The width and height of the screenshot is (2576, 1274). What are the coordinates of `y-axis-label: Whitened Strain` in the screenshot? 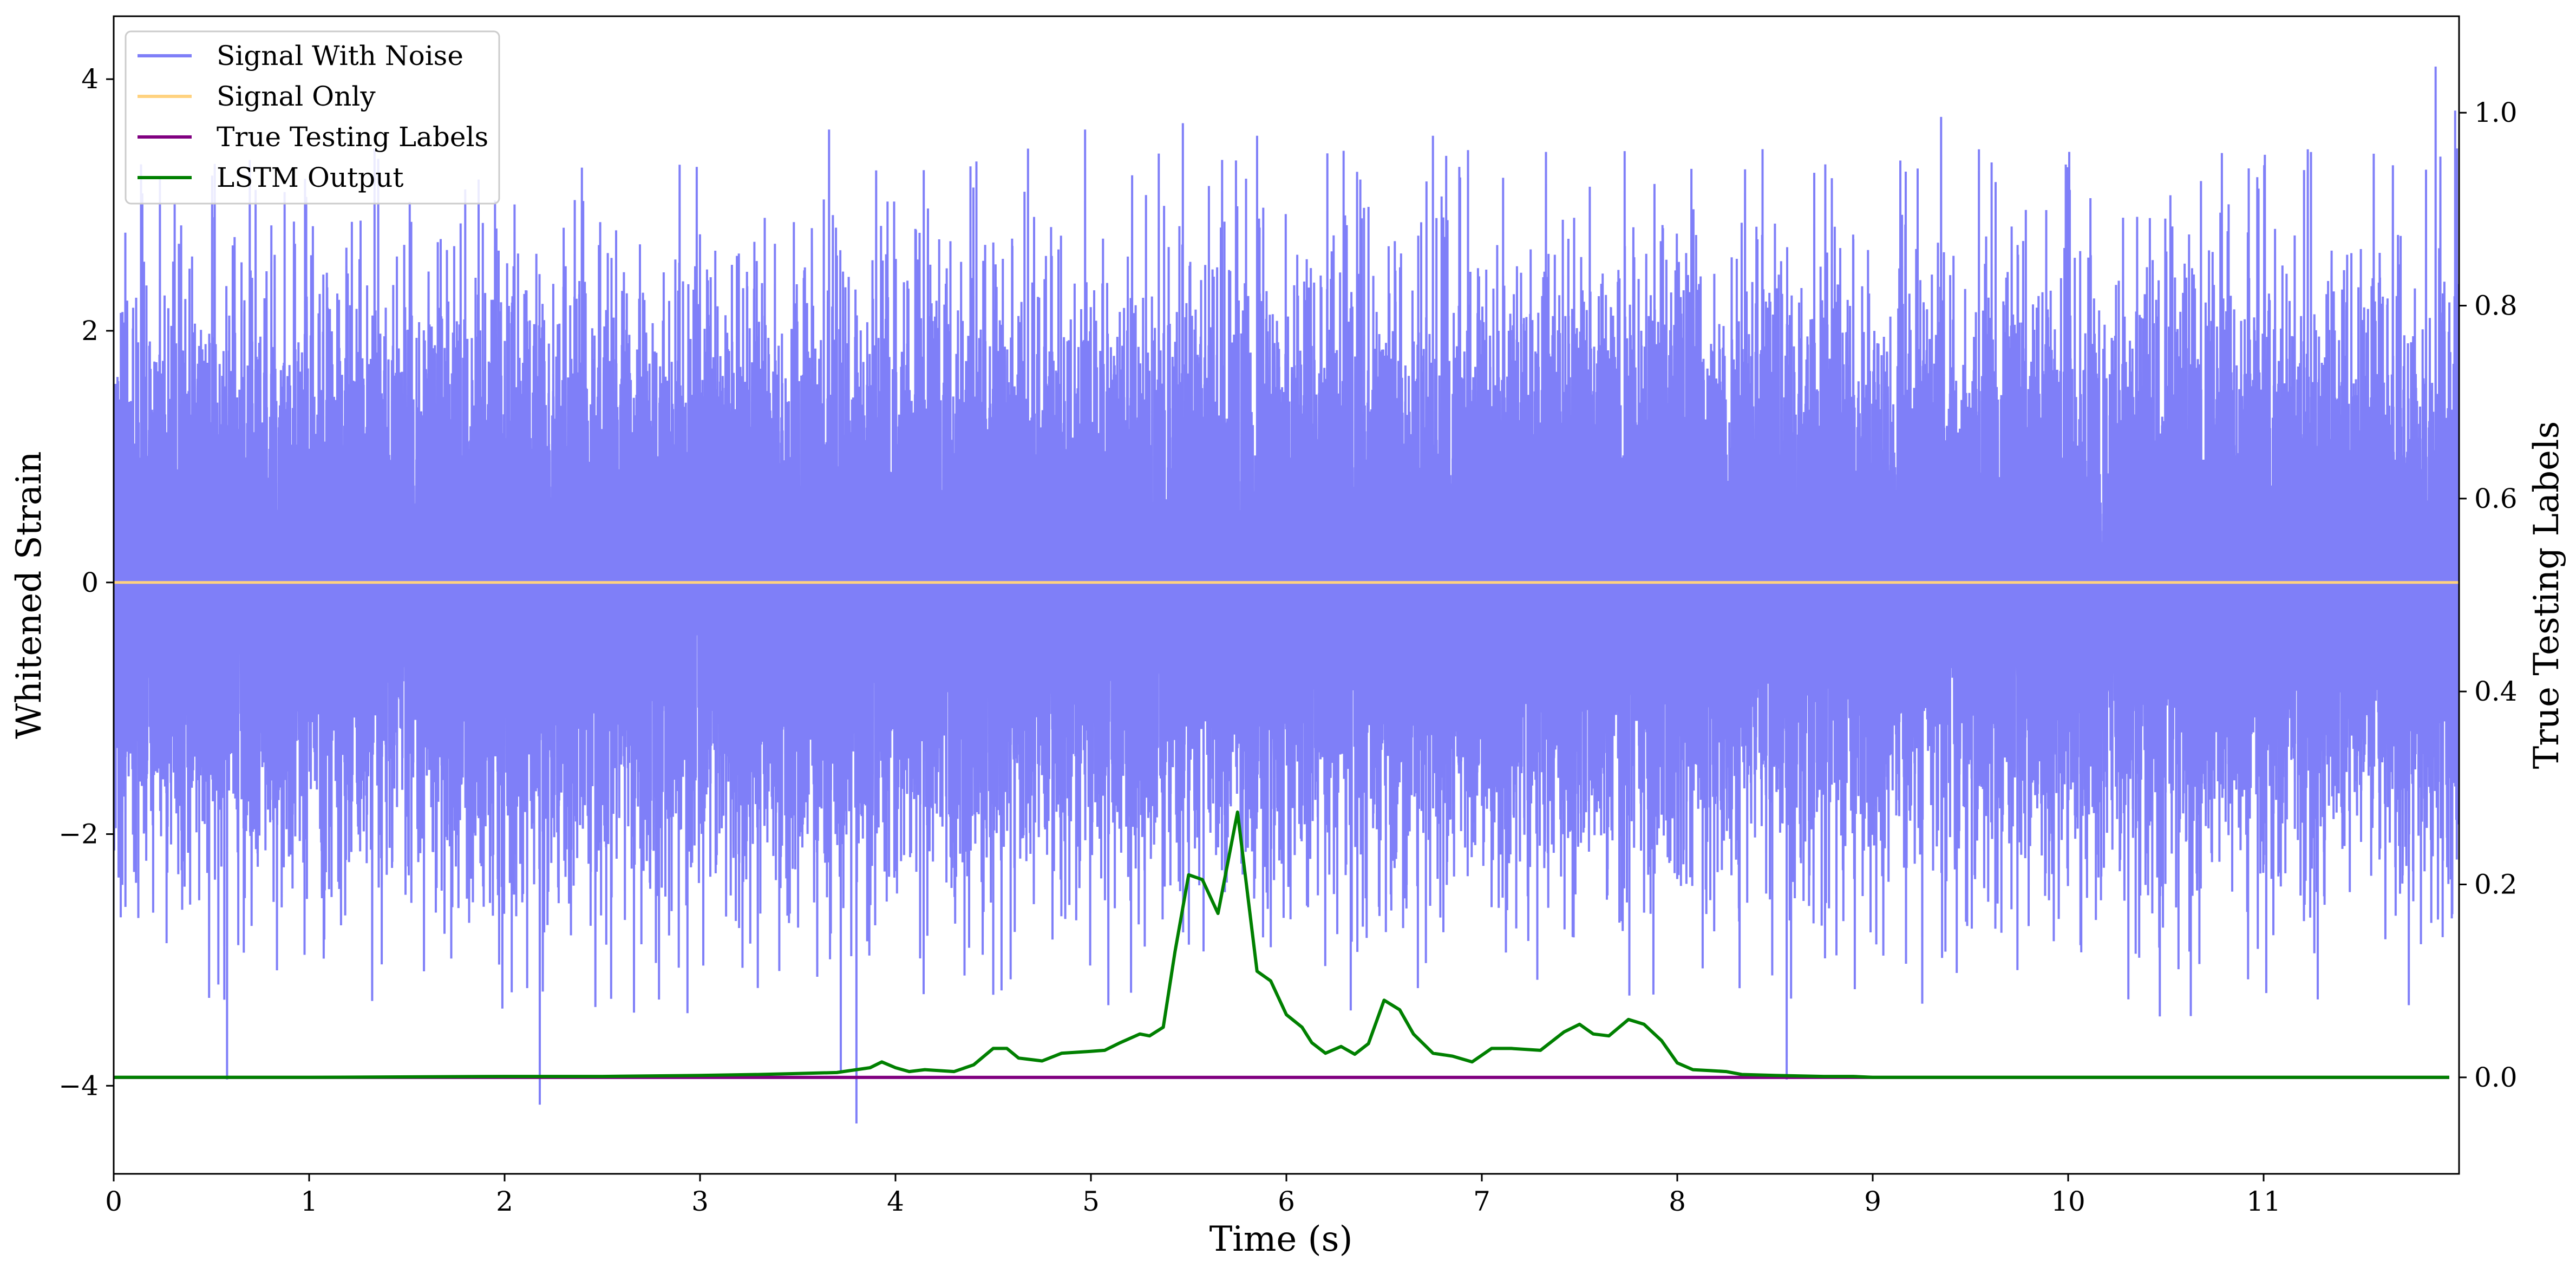 It's located at (29, 595).